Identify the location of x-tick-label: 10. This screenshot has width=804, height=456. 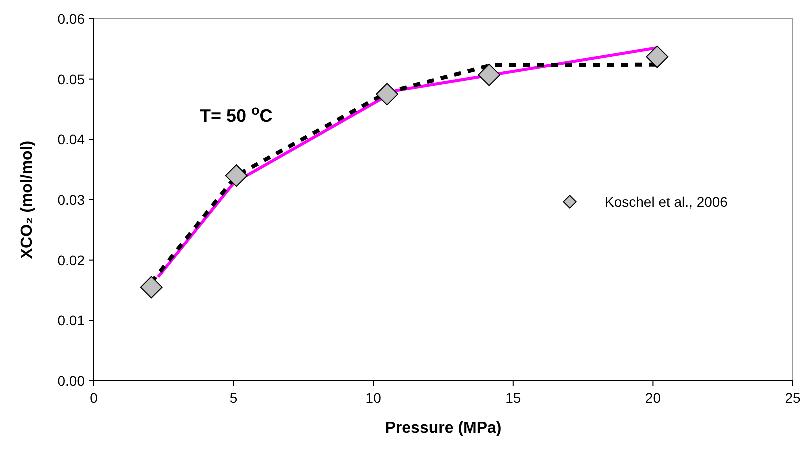
(374, 398).